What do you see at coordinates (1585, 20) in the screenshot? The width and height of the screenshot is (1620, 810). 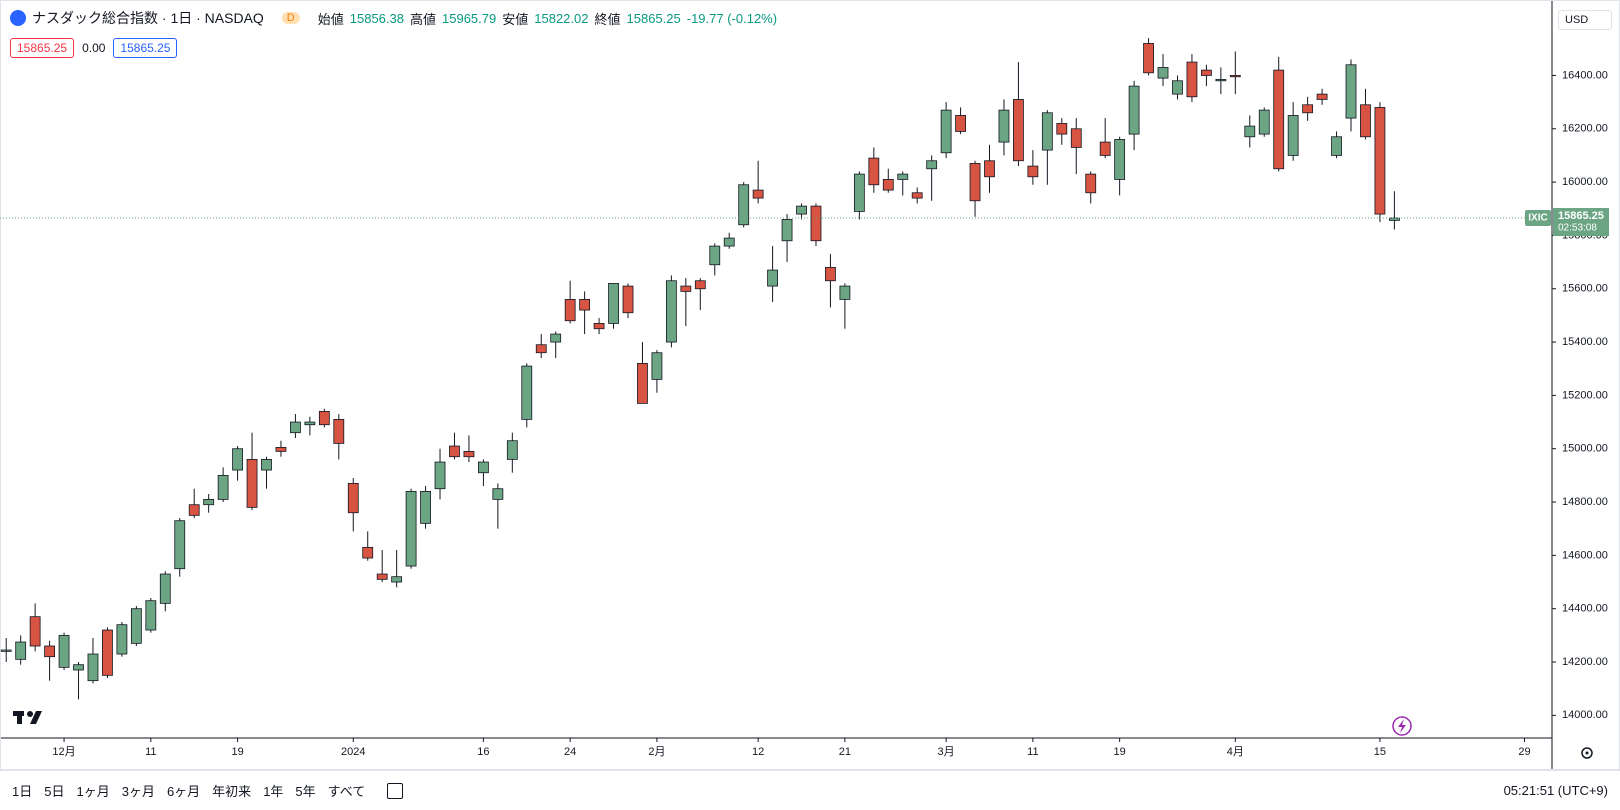 I see `currency: USD` at bounding box center [1585, 20].